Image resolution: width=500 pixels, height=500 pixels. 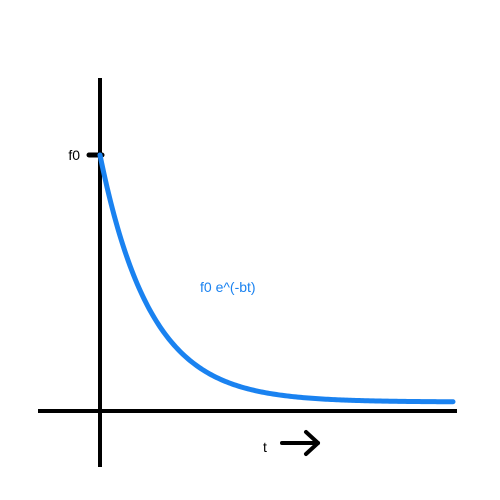 What do you see at coordinates (74, 155) in the screenshot?
I see `y-tick-label-f0: f0` at bounding box center [74, 155].